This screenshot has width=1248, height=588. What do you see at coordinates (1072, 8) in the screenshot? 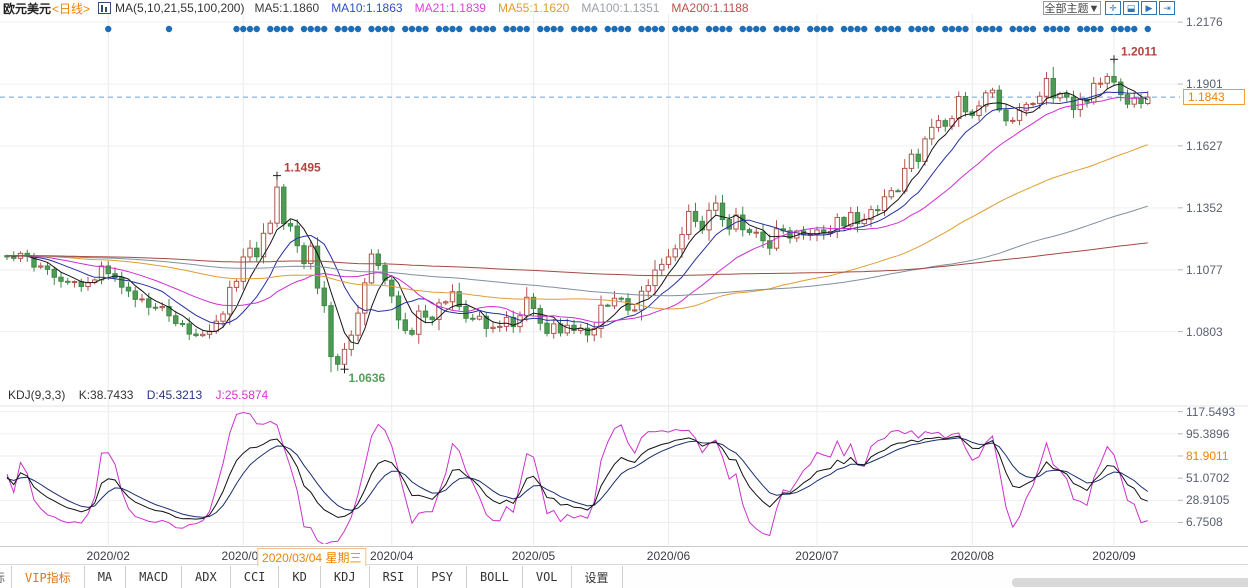
I see `theme-dropdown: 全部主题▼` at bounding box center [1072, 8].